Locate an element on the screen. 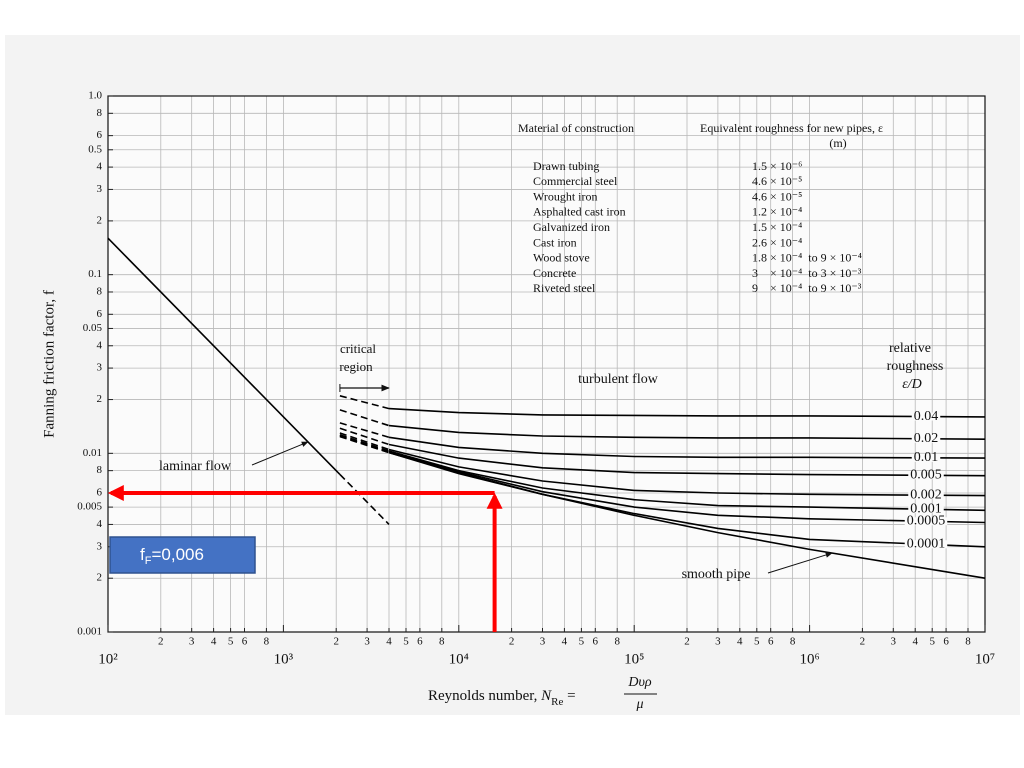 The height and width of the screenshot is (768, 1024). curve-label: 0.02 is located at coordinates (926, 438).